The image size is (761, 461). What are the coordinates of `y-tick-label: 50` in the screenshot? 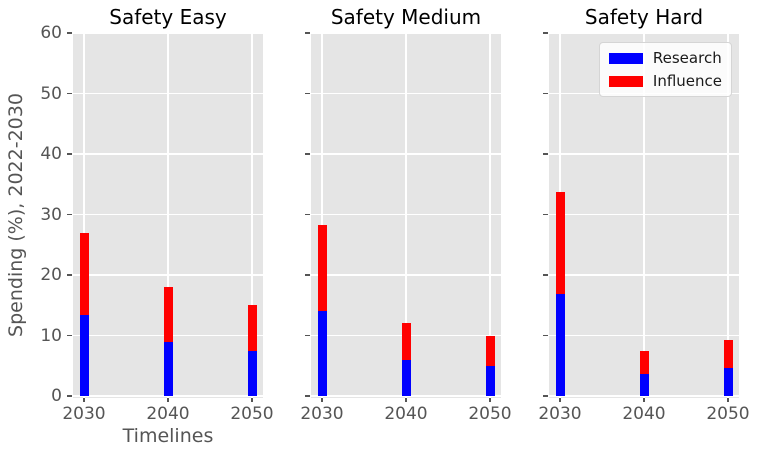 It's located at (51, 93).